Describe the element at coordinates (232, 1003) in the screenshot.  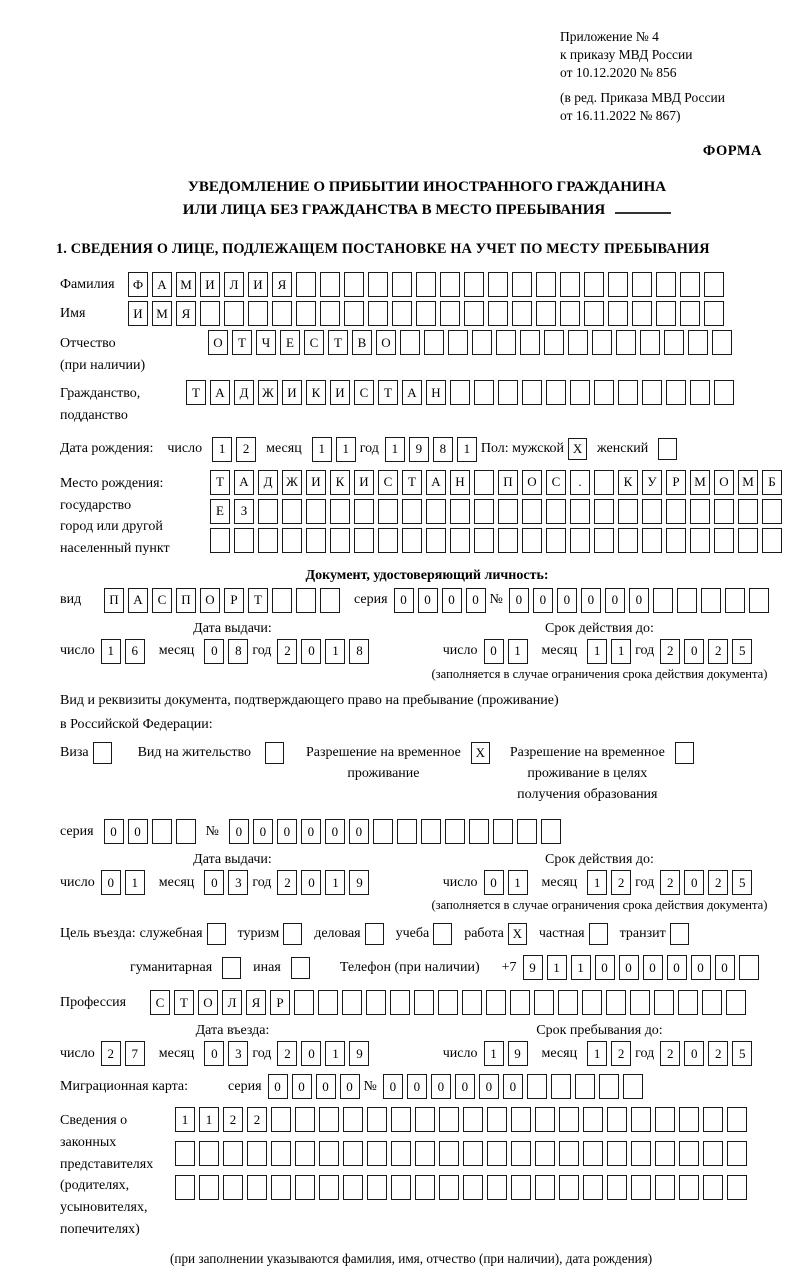
I see `char-cell: Л` at that location.